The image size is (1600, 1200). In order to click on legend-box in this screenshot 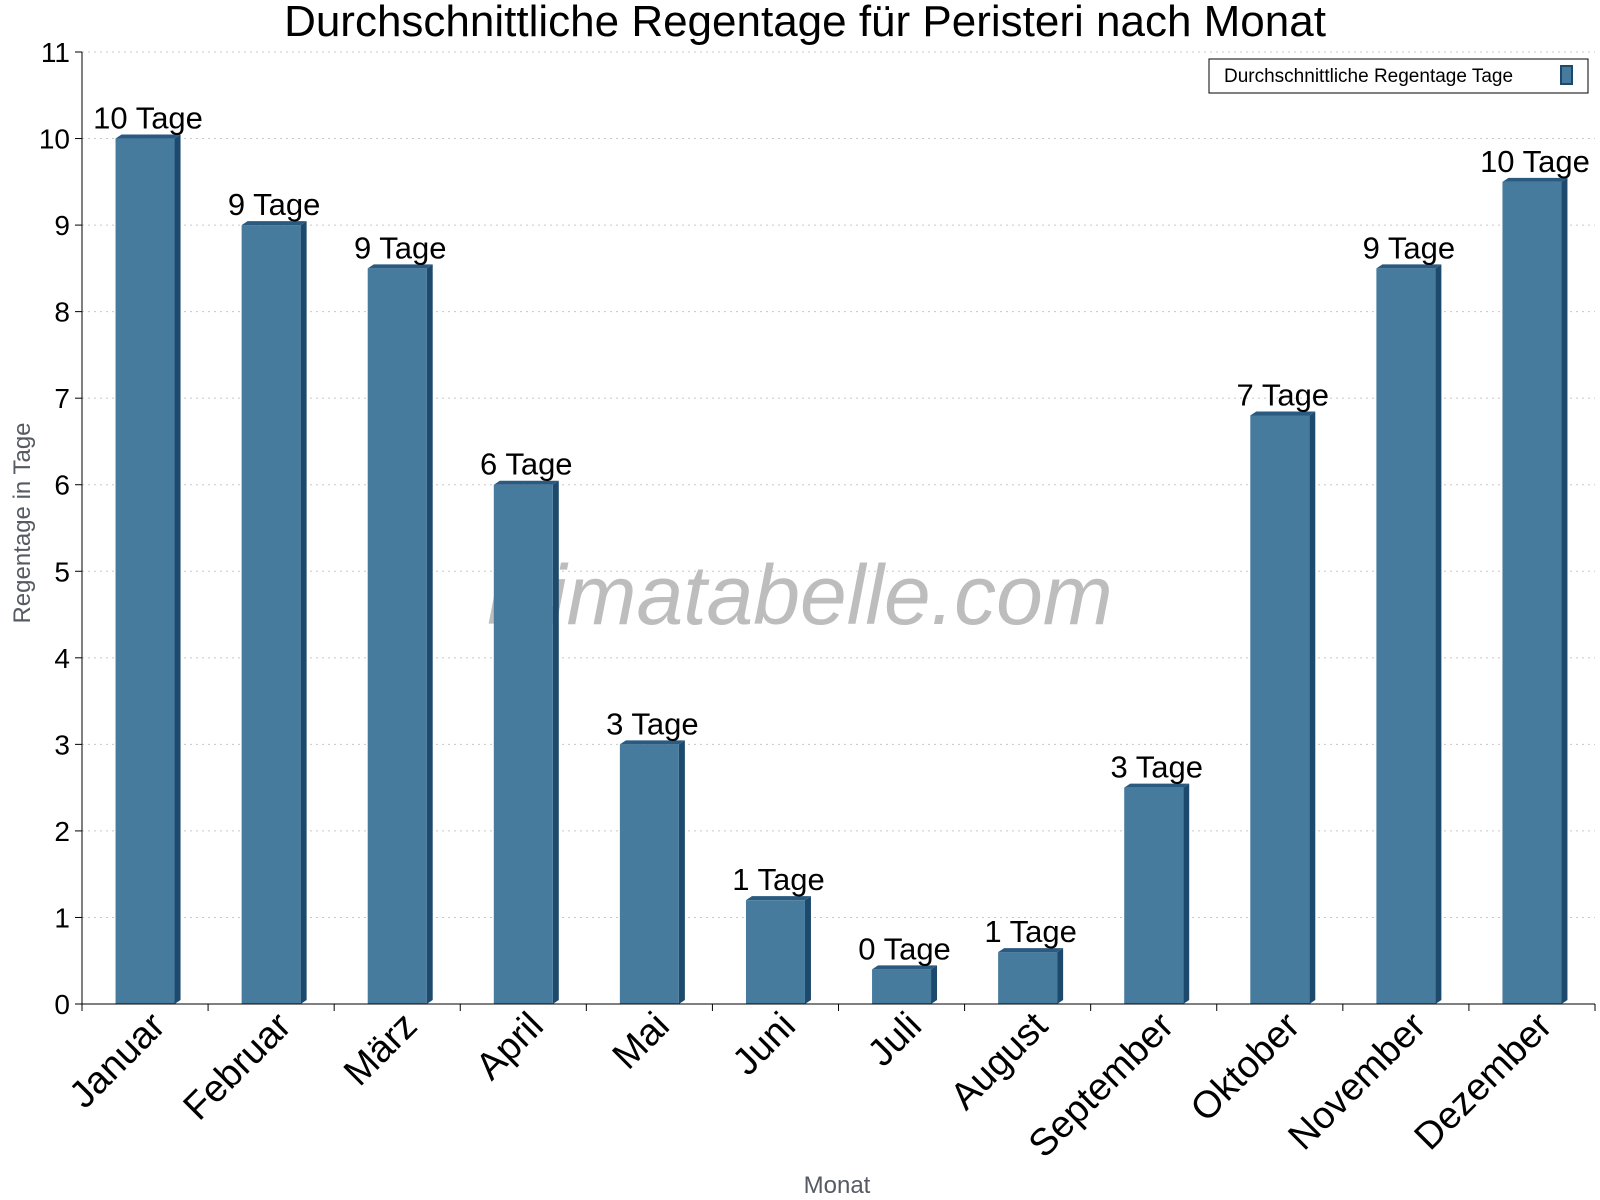, I will do `click(1398, 76)`.